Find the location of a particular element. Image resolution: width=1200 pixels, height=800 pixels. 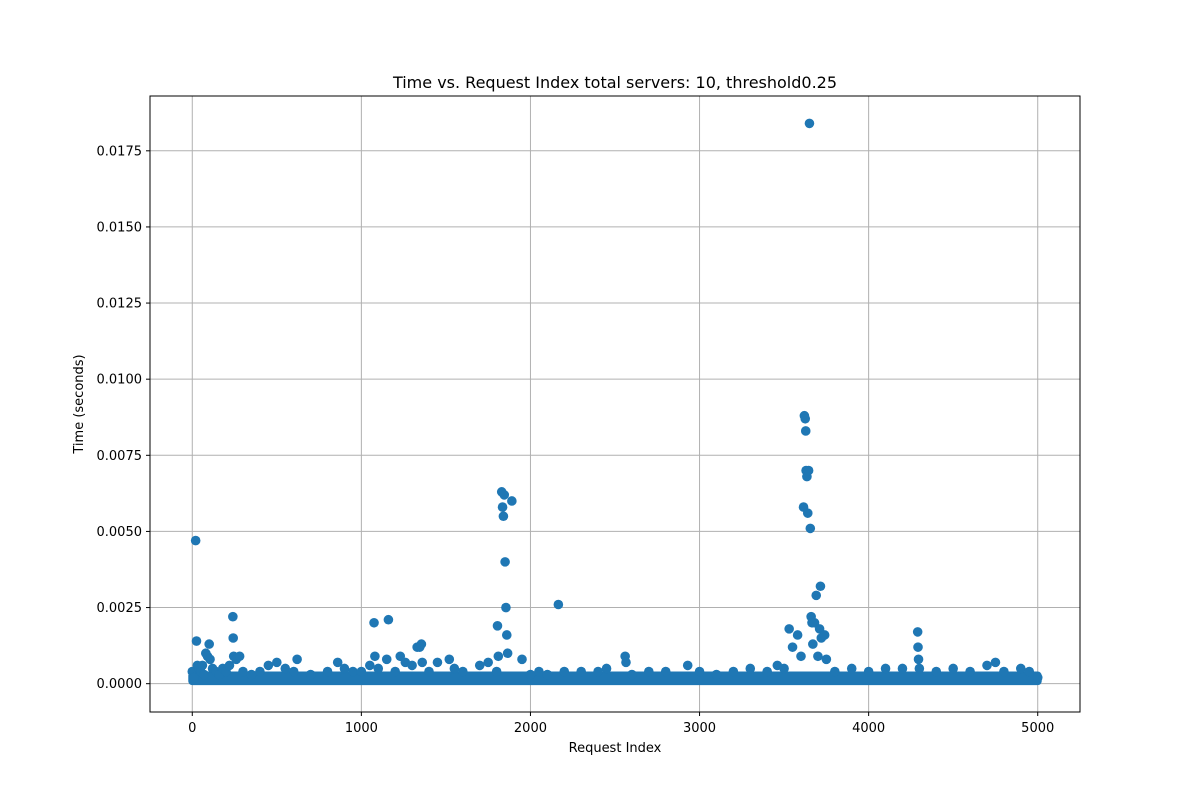

y-tick-label: 0.0150 is located at coordinates (120, 227).